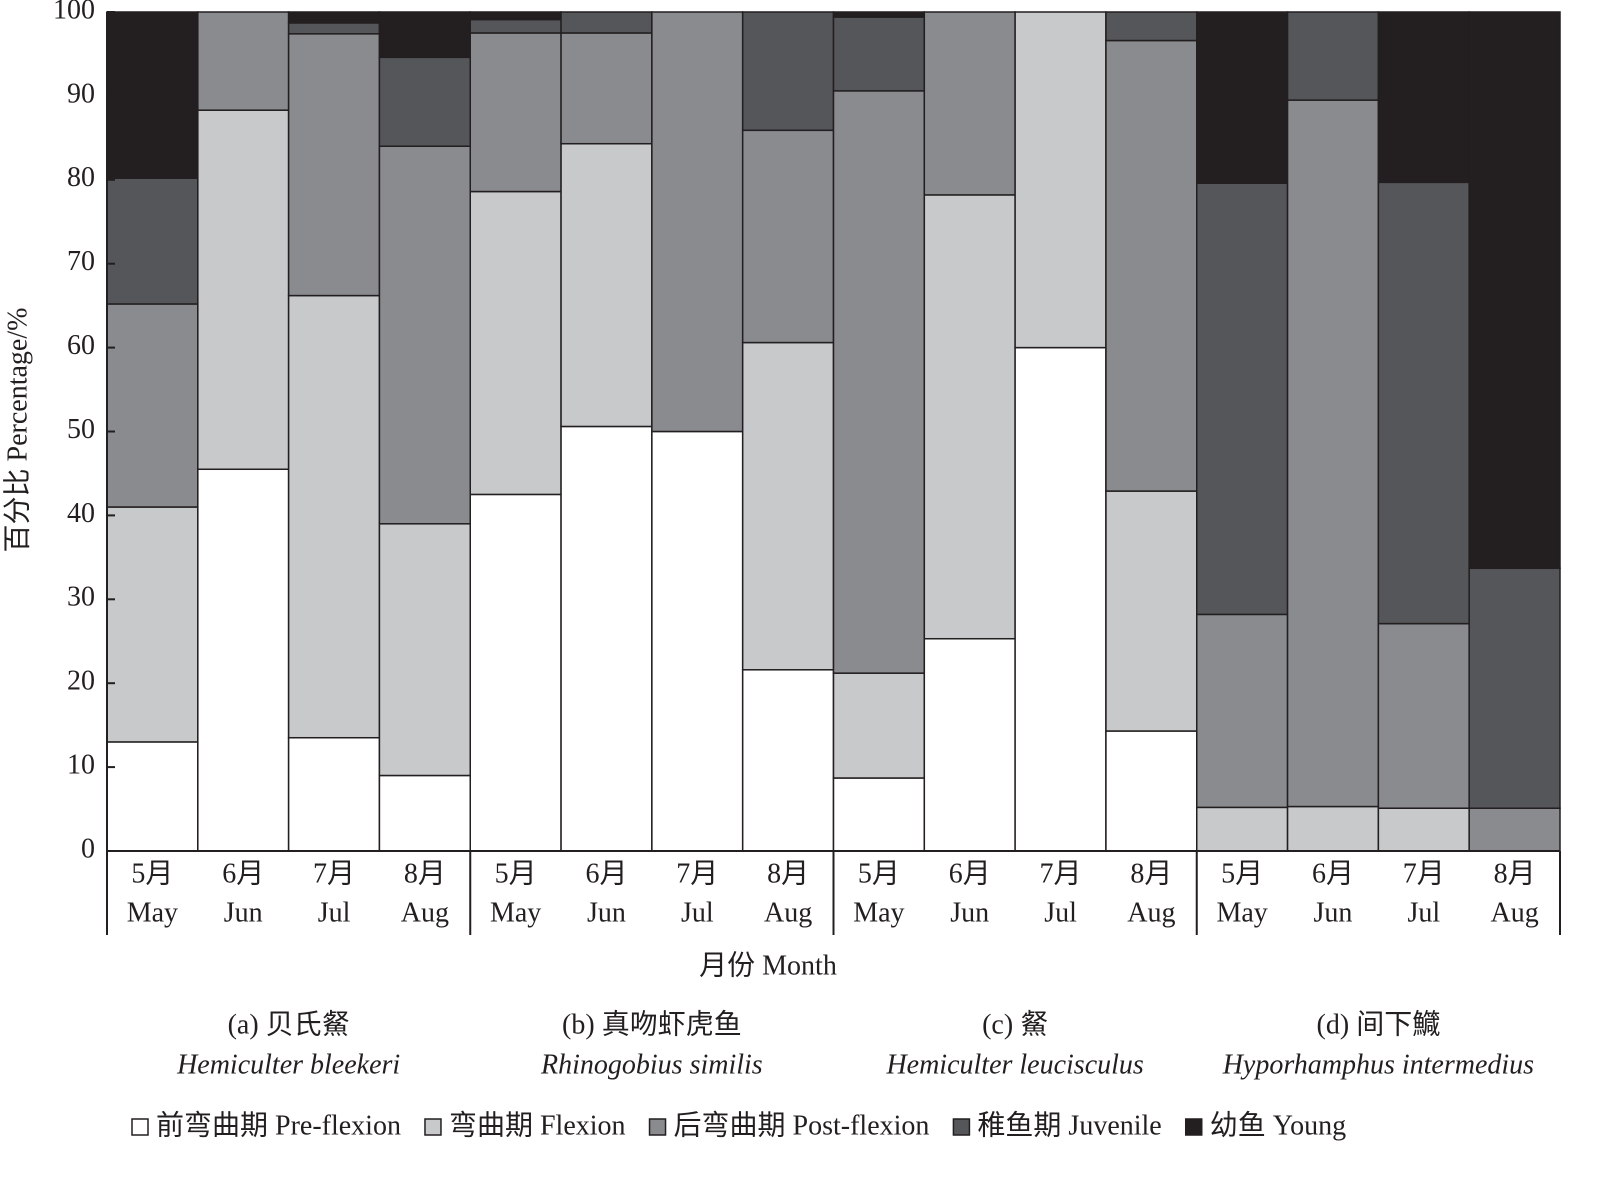 This screenshot has width=1612, height=1177. Describe the element at coordinates (81, 681) in the screenshot. I see `y-tick-label: 20` at that location.